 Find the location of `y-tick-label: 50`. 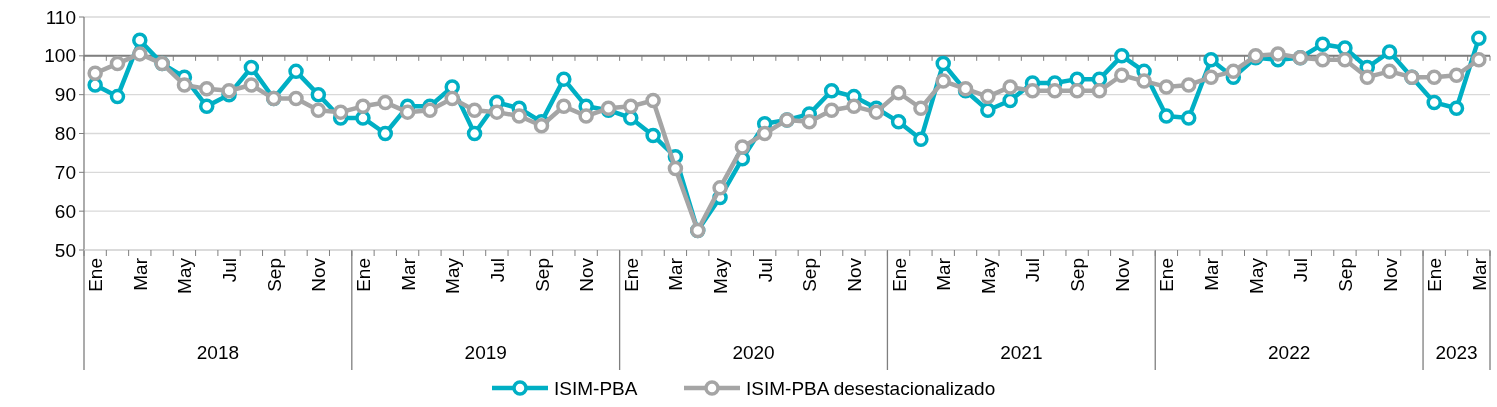

y-tick-label: 50 is located at coordinates (65, 250).